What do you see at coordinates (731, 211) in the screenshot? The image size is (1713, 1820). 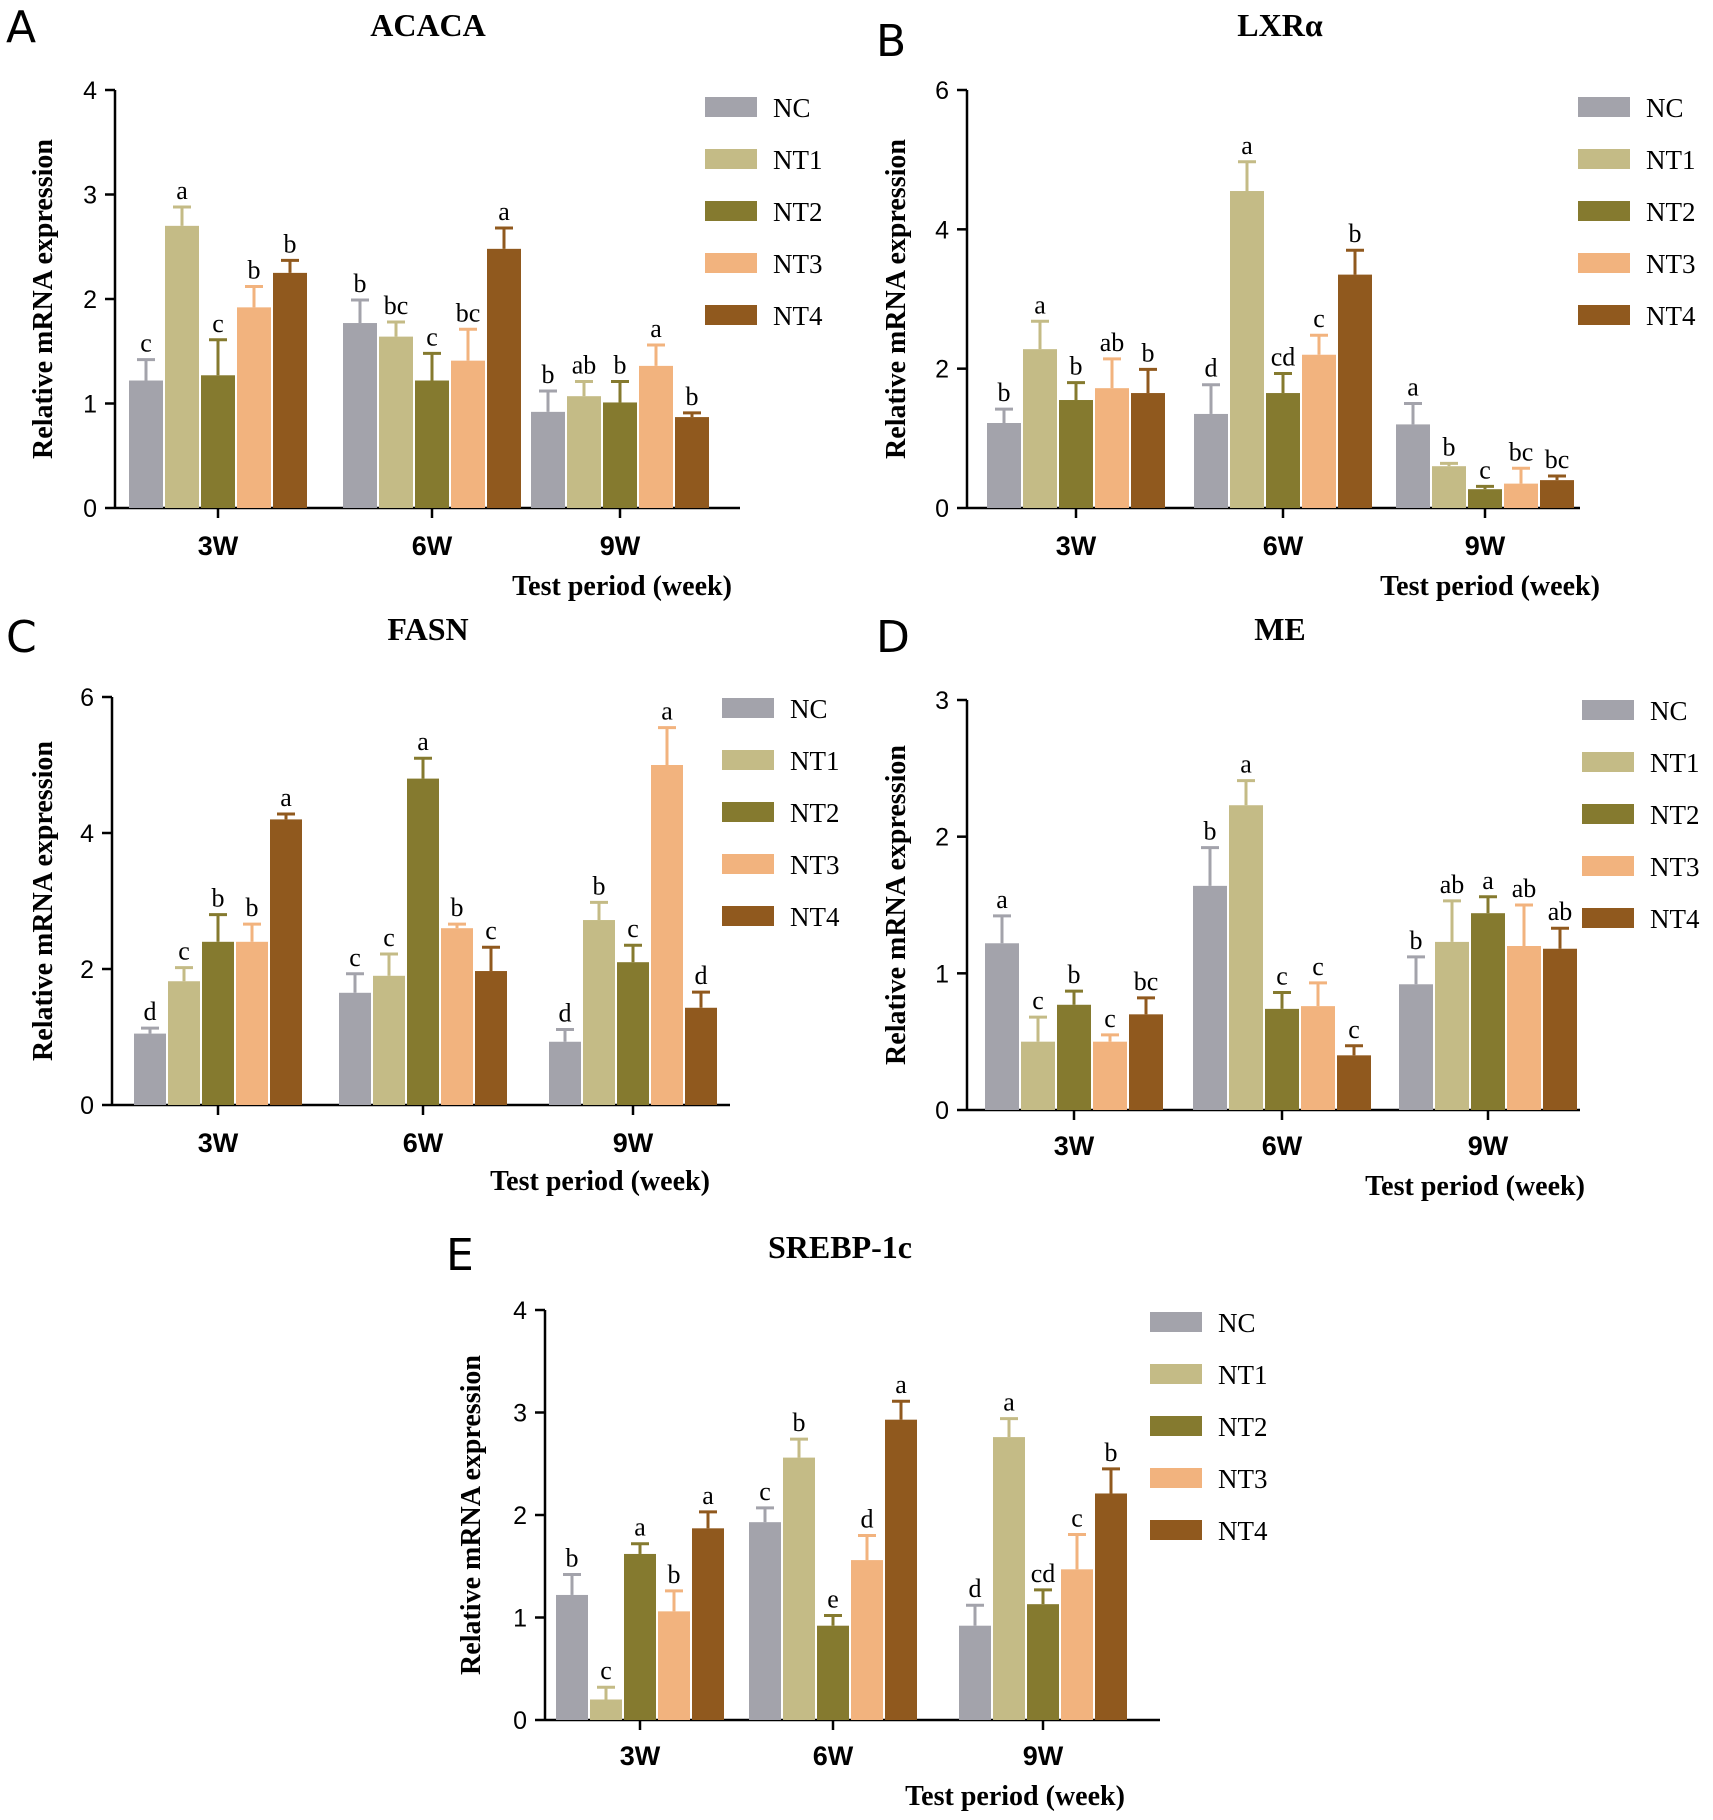 I see `legend-swatch-nt2` at bounding box center [731, 211].